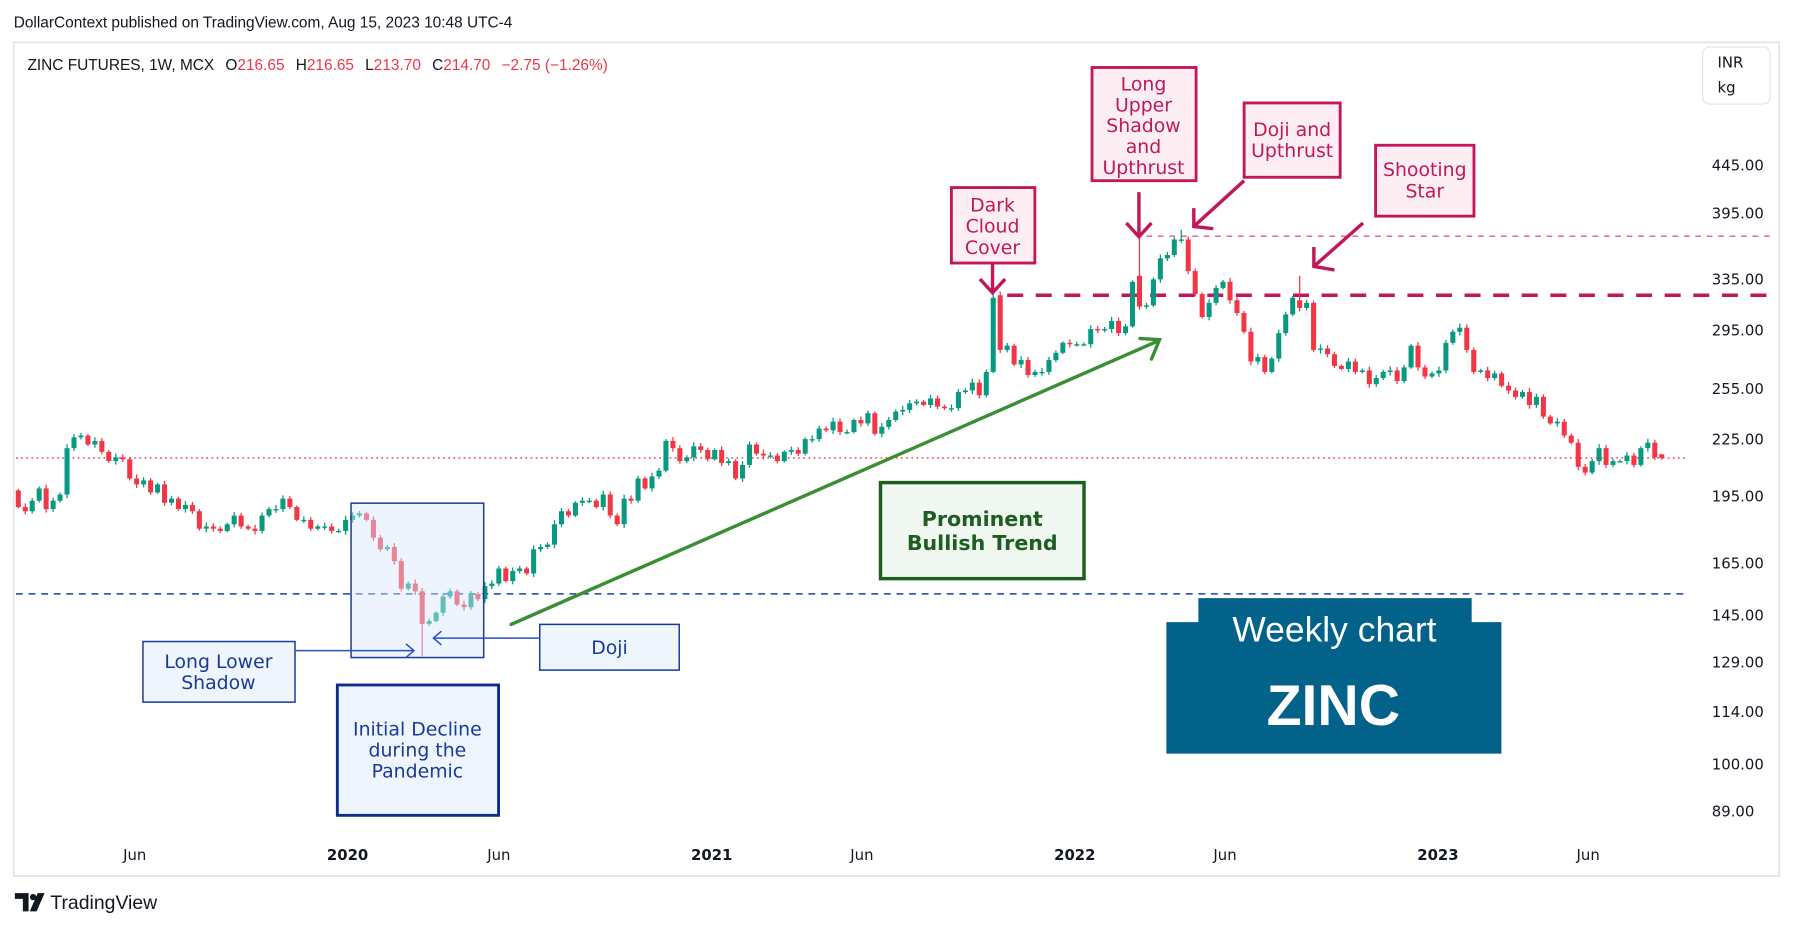 This screenshot has height=928, width=1793. What do you see at coordinates (1736, 75) in the screenshot?
I see `currency-unit-button: INR kg` at bounding box center [1736, 75].